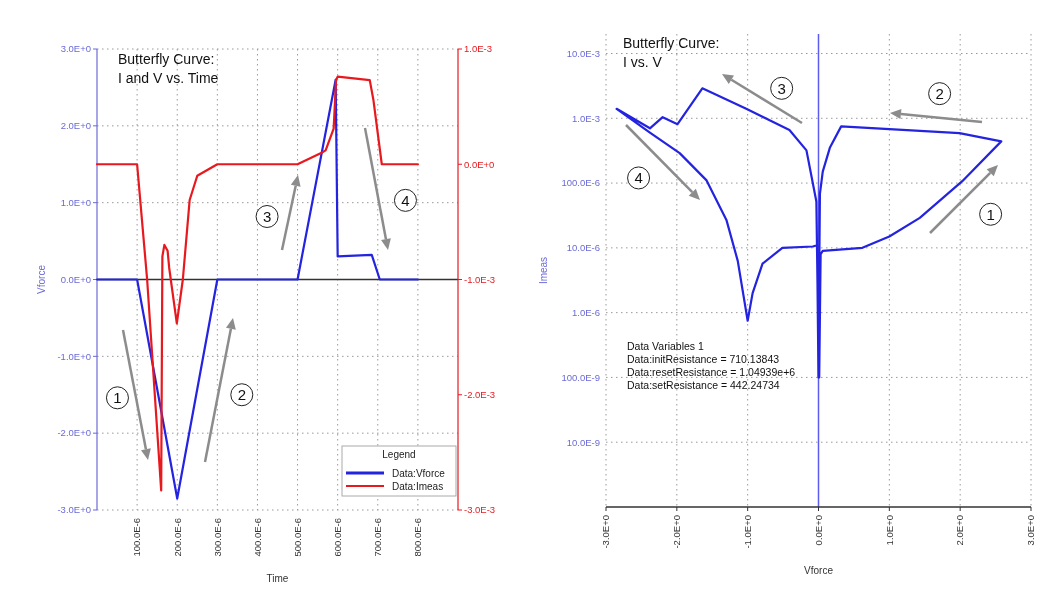  Describe the element at coordinates (74, 510) in the screenshot. I see `y-tick-label: -3.0E+0` at that location.